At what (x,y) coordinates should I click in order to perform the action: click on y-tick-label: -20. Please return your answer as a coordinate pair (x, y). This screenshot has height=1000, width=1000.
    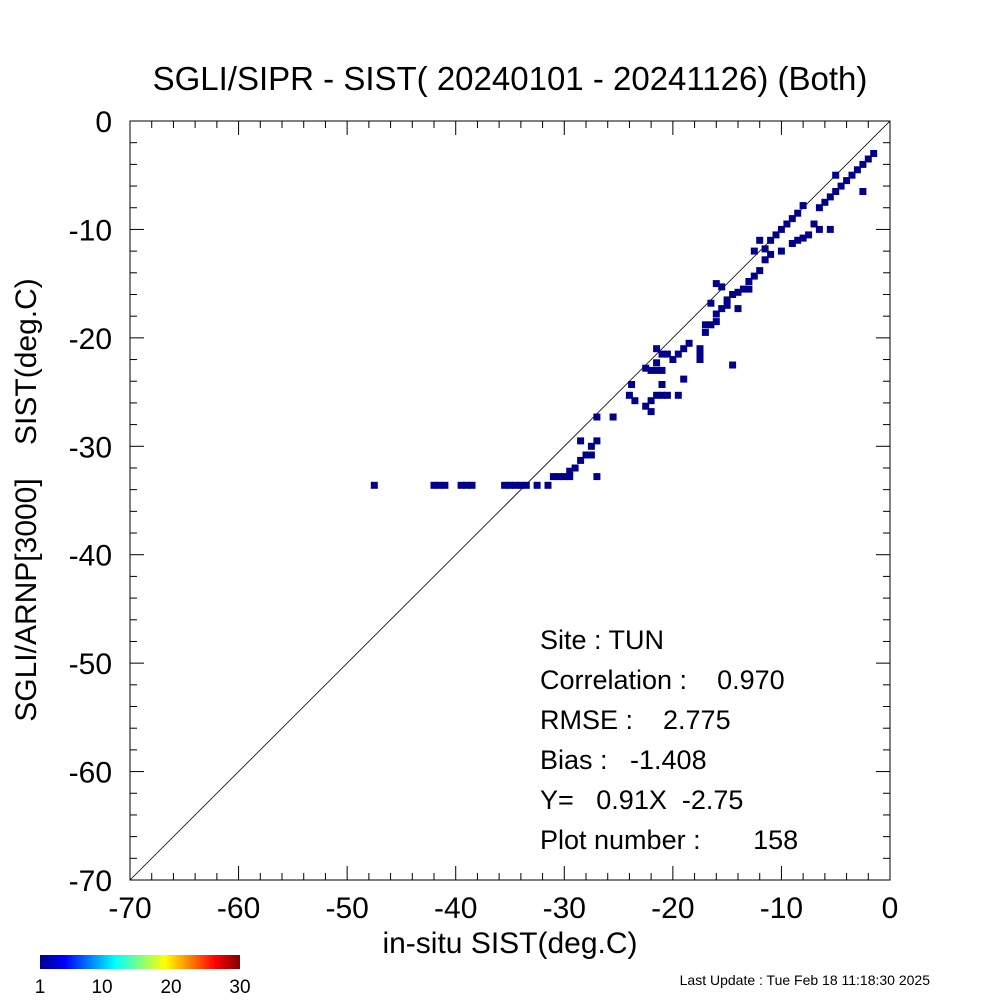
    Looking at the image, I should click on (90, 339).